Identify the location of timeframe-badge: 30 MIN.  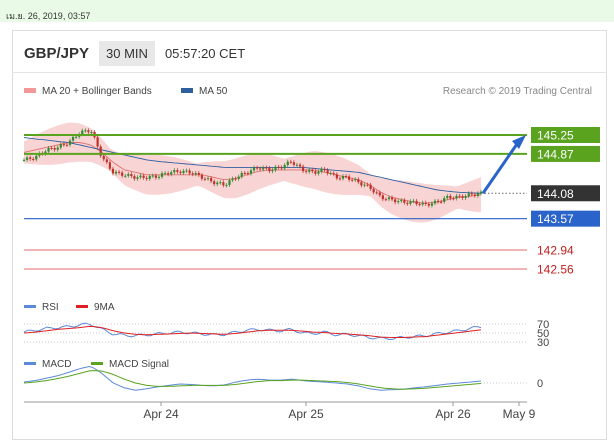
(127, 53).